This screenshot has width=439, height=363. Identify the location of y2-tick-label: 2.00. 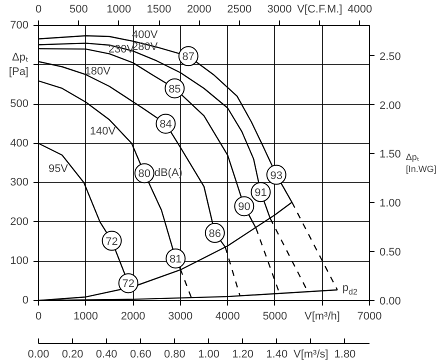
(390, 106).